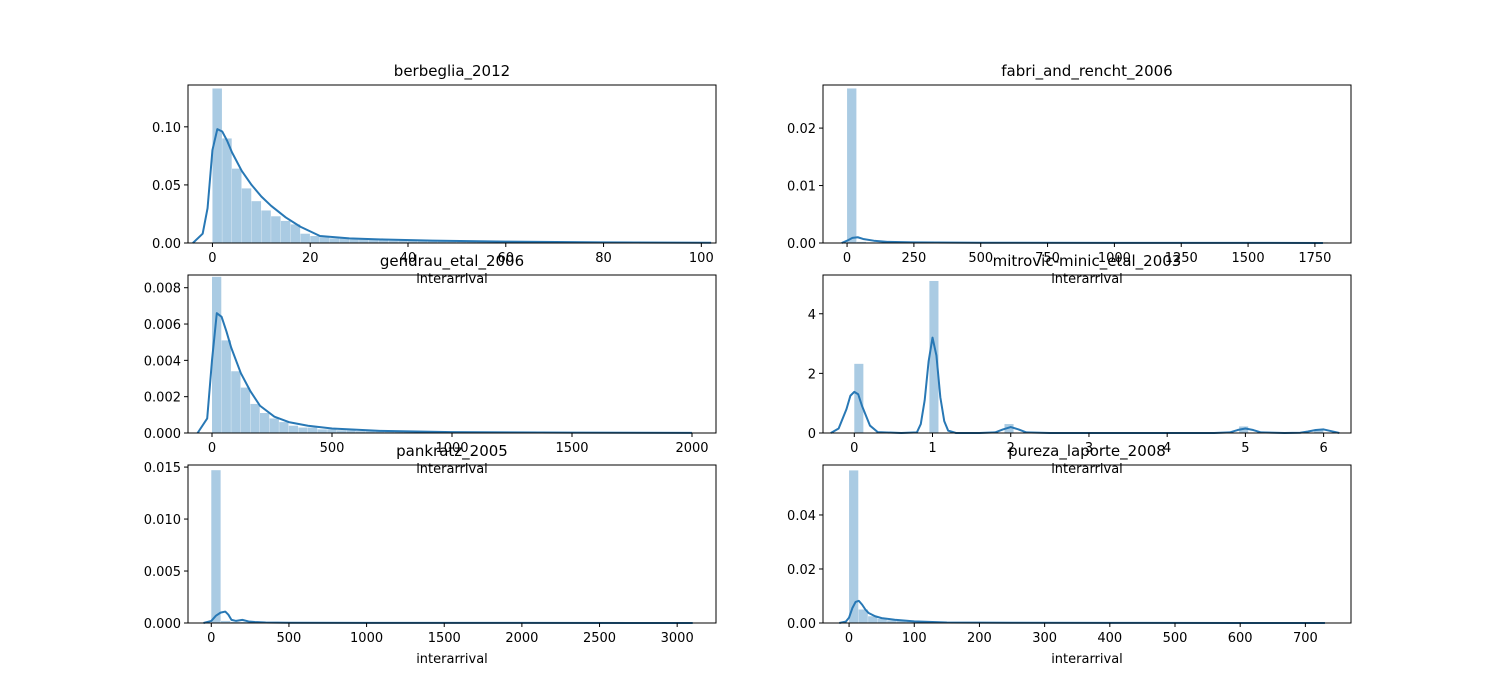 This screenshot has width=1500, height=700. I want to click on x-tick-label: 750, so click(1047, 258).